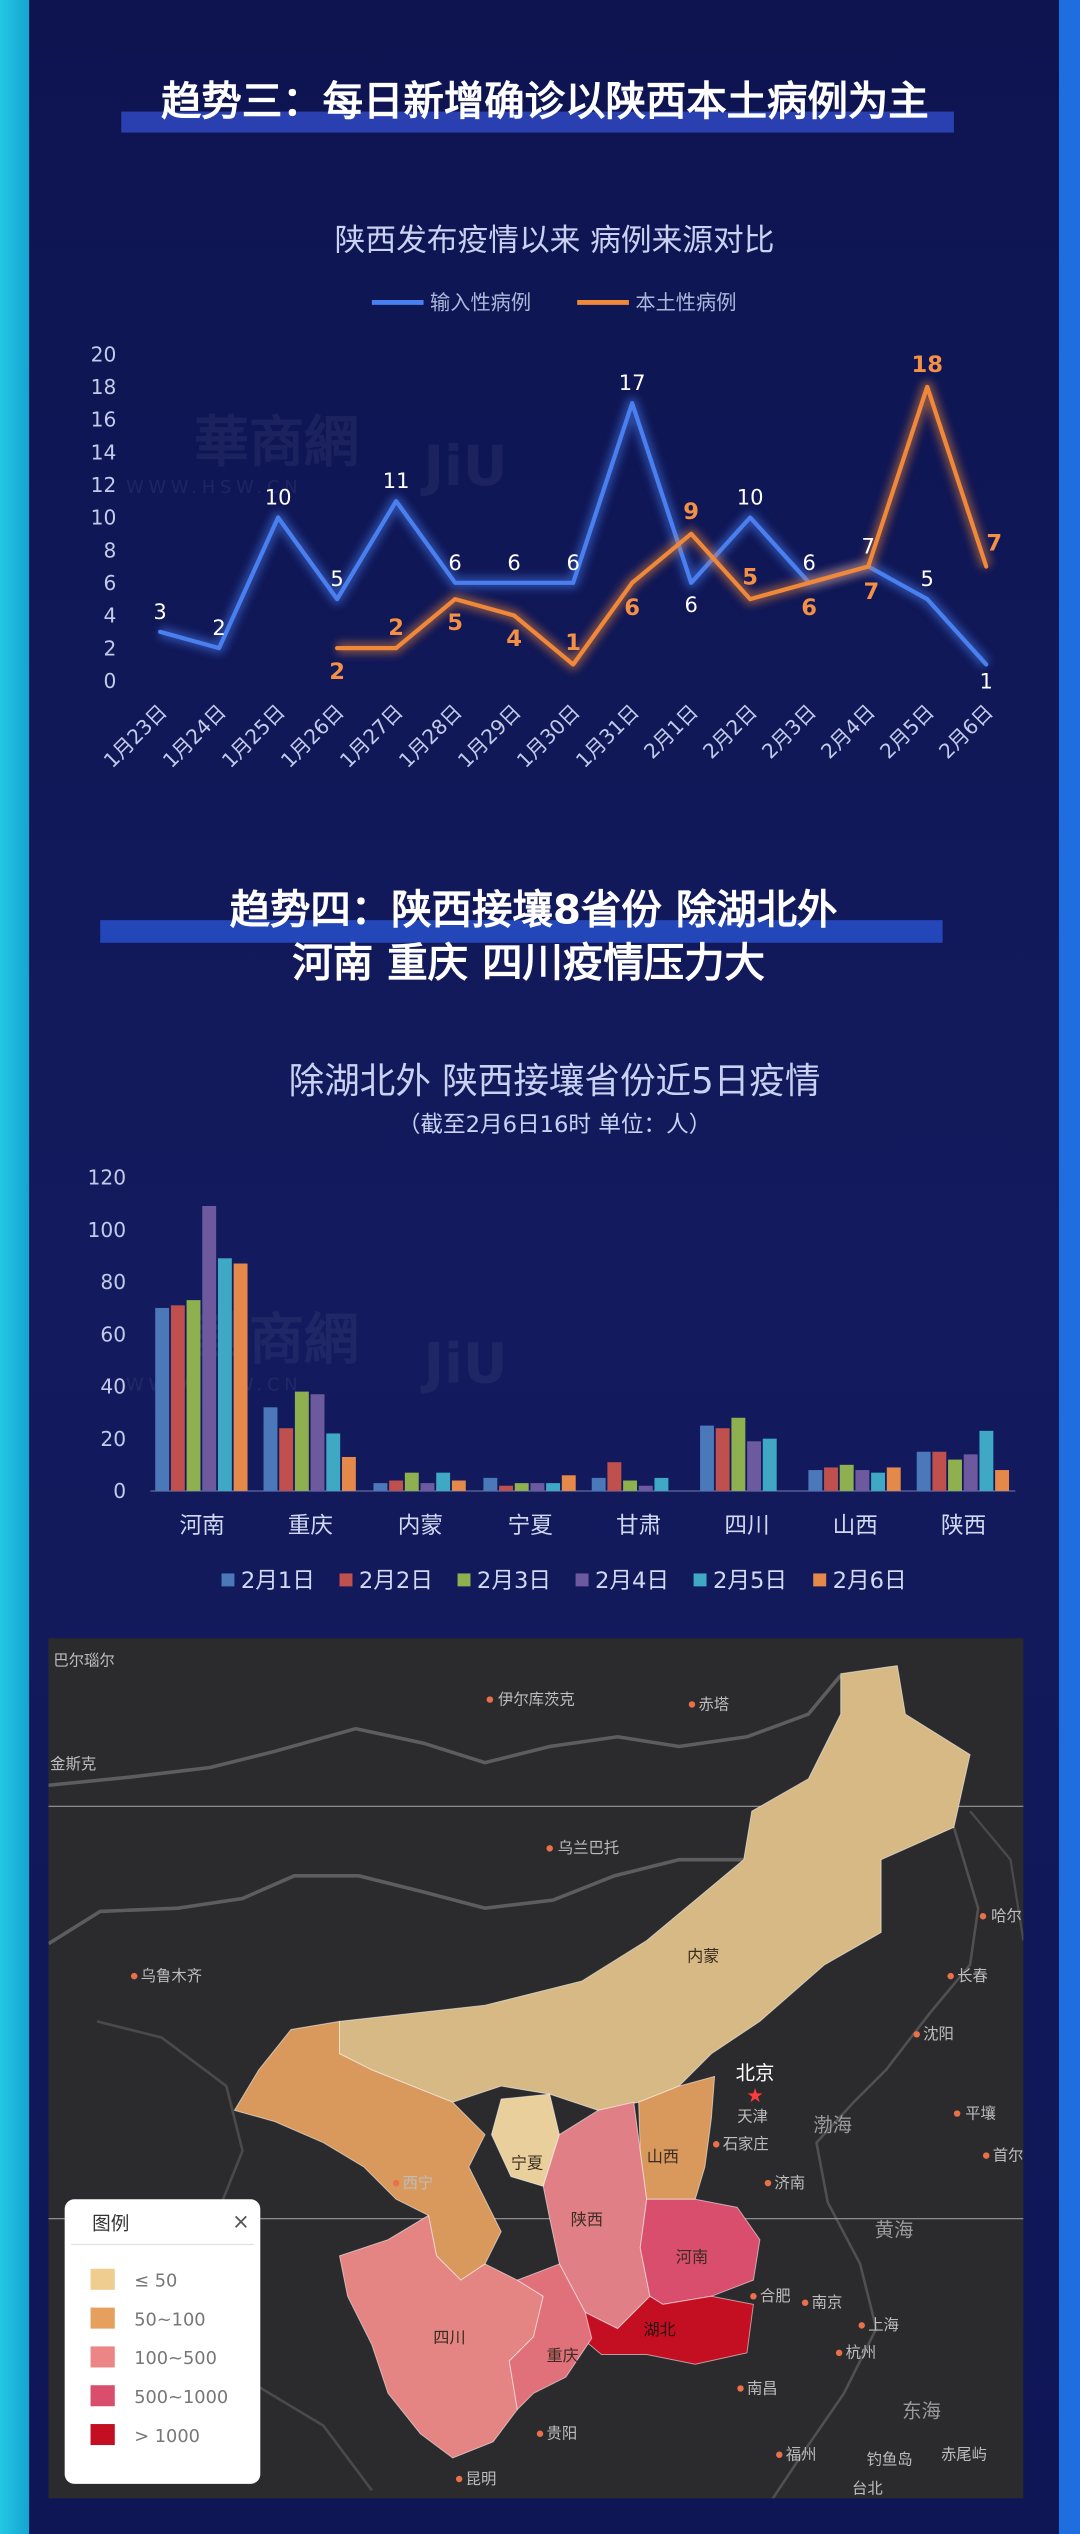 This screenshot has width=1080, height=2534. What do you see at coordinates (278, 1581) in the screenshot?
I see `chart2-legend-label: 2月1日` at bounding box center [278, 1581].